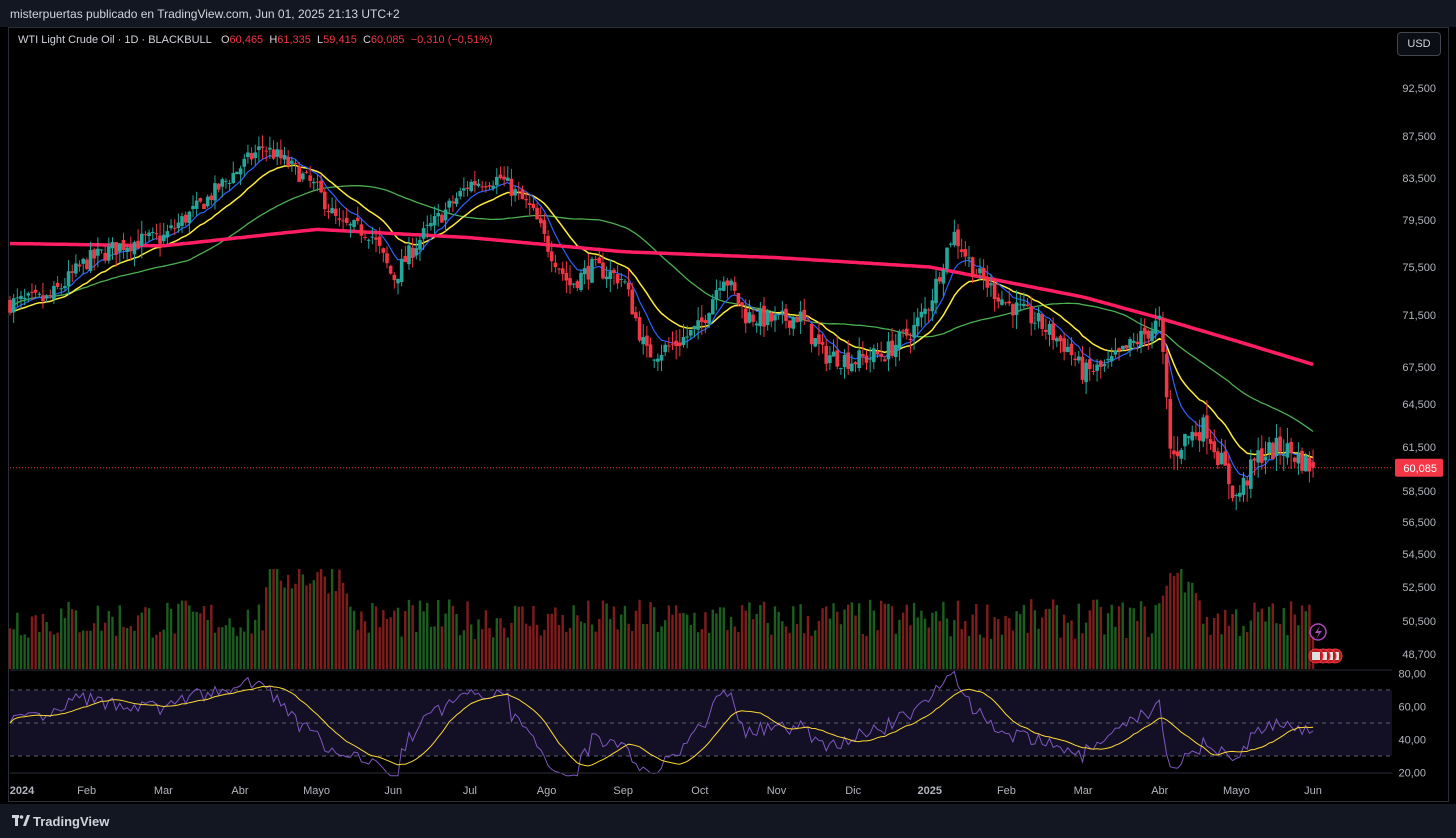 Image resolution: width=1456 pixels, height=838 pixels. Describe the element at coordinates (1419, 179) in the screenshot. I see `price-tick-label: 83,500` at that location.